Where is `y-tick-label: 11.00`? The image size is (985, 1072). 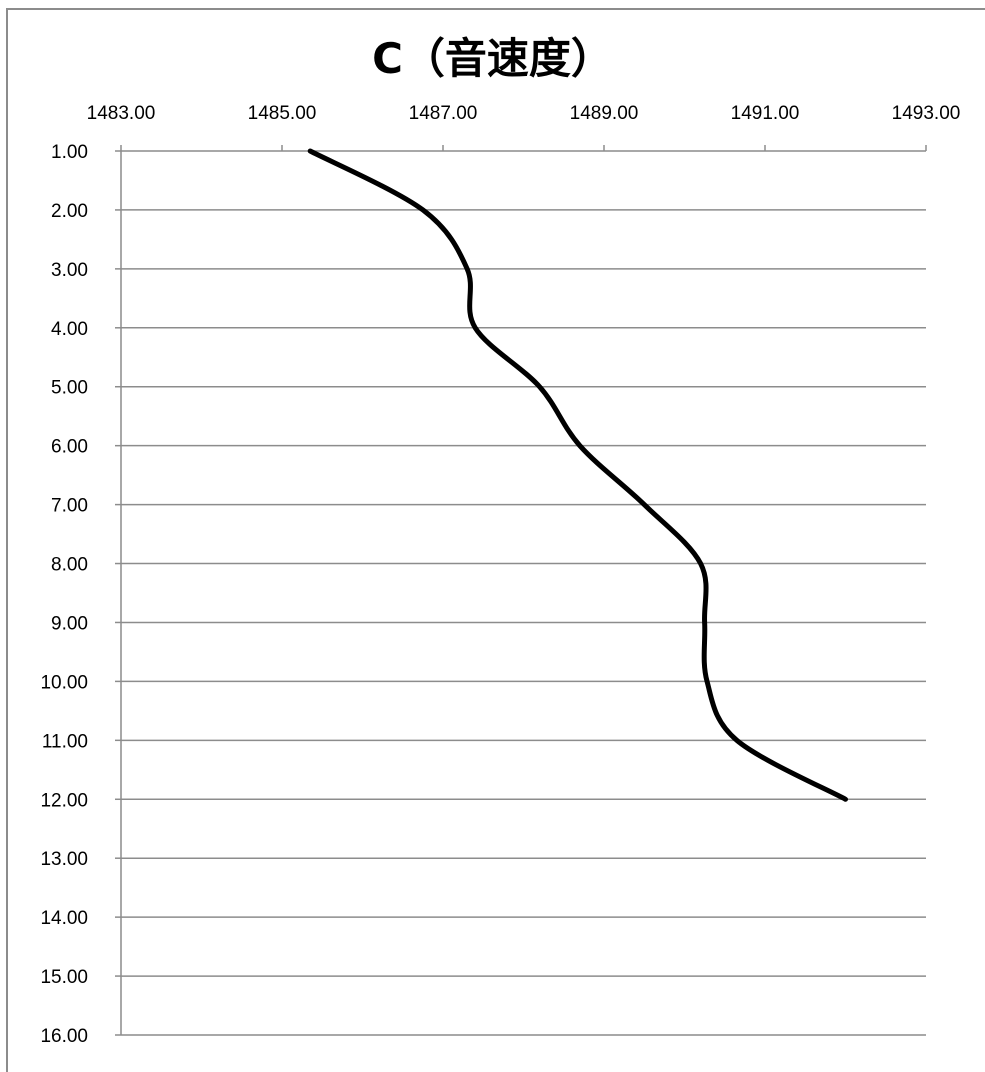 y-tick-label: 11.00 is located at coordinates (65, 741).